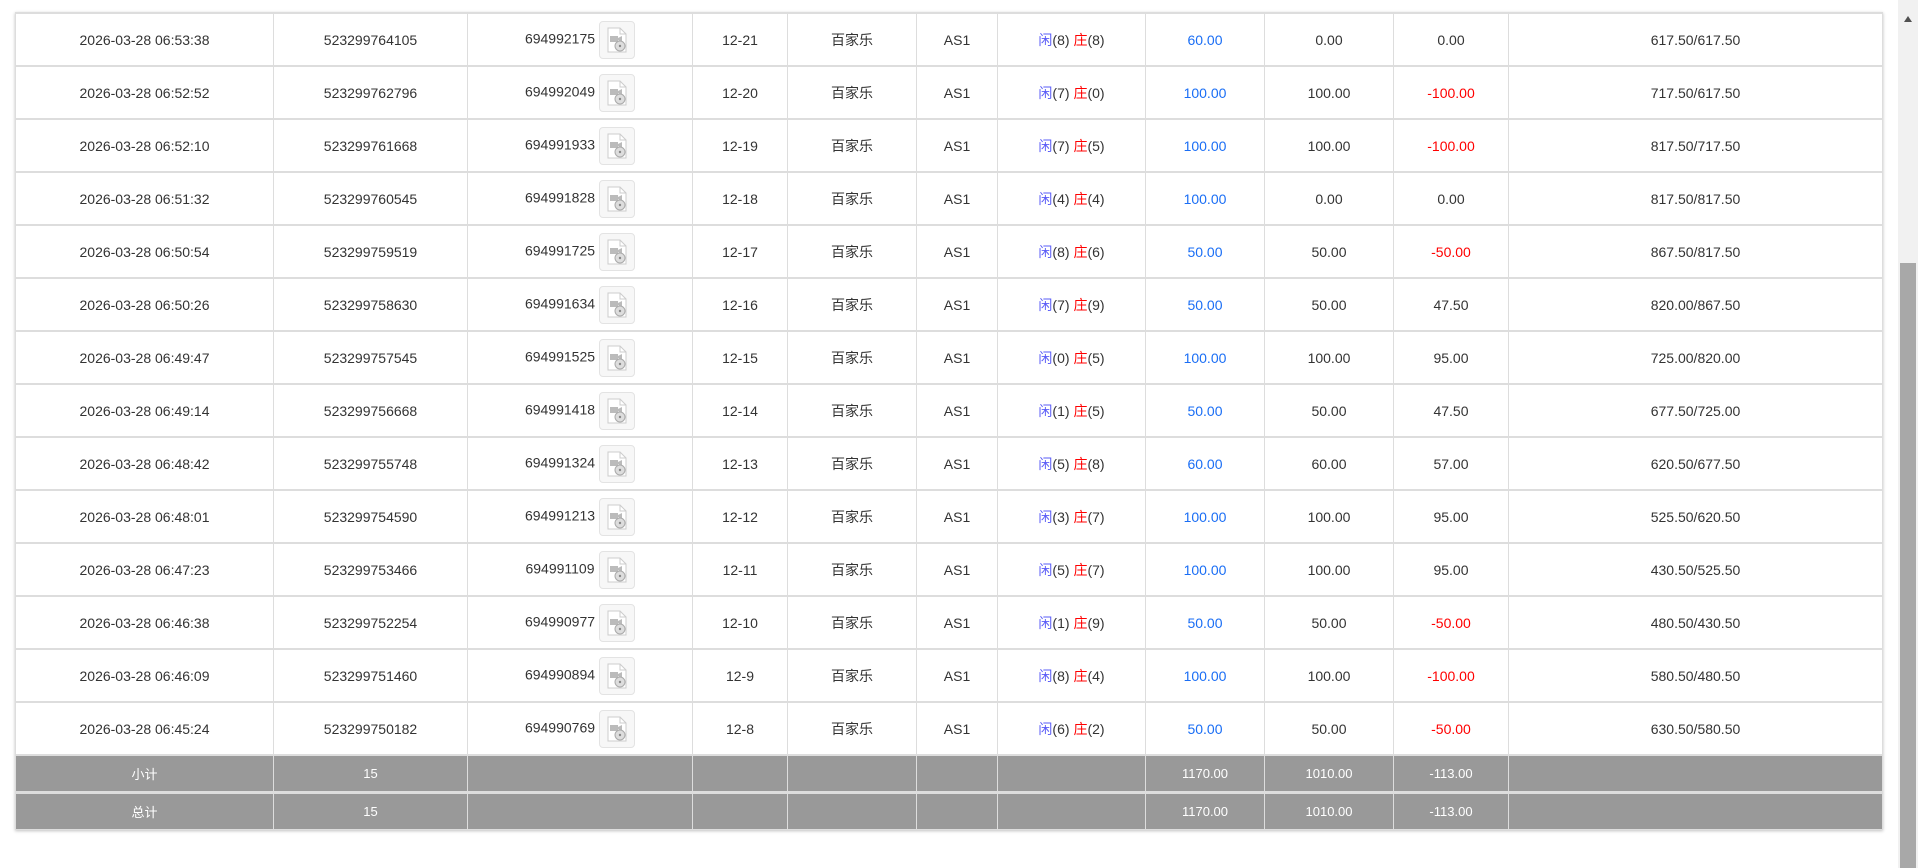 This screenshot has width=1918, height=868. Describe the element at coordinates (144, 39) in the screenshot. I see `bet-time-cell: 2026-03-28 06:53:38` at that location.